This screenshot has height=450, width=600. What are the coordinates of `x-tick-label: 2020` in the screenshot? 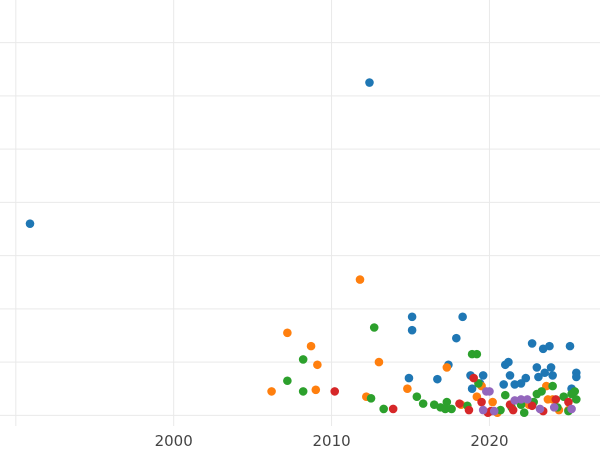 It's located at (489, 441).